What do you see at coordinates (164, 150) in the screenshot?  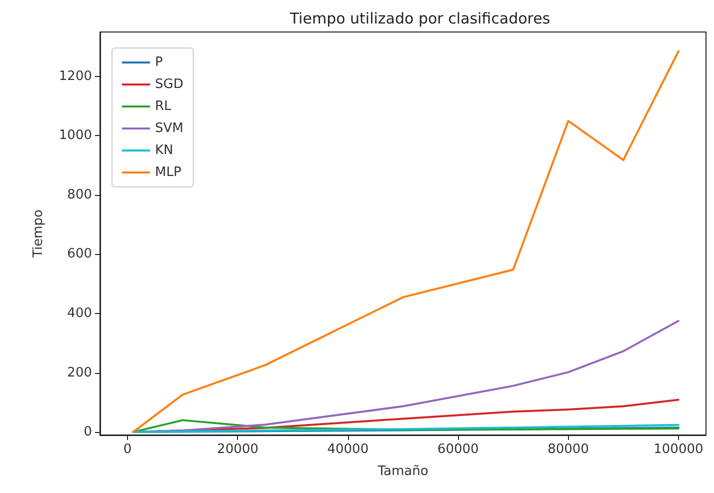 I see `legend-label: KN` at bounding box center [164, 150].